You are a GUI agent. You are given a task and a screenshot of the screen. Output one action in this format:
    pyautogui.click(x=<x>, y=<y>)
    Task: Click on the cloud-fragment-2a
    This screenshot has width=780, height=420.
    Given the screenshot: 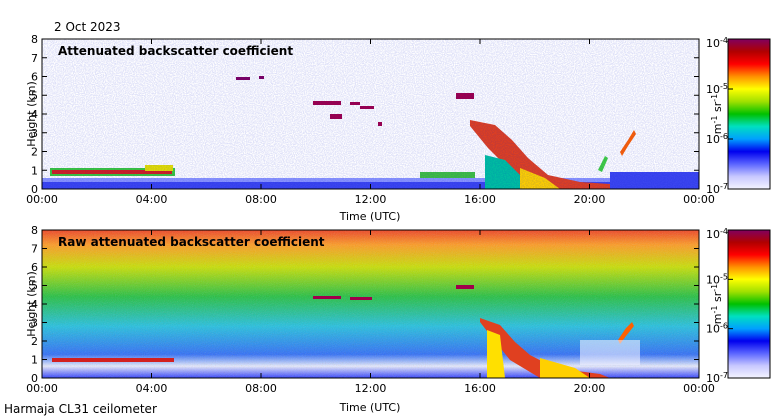 What is the action you would take?
    pyautogui.click(x=327, y=297)
    